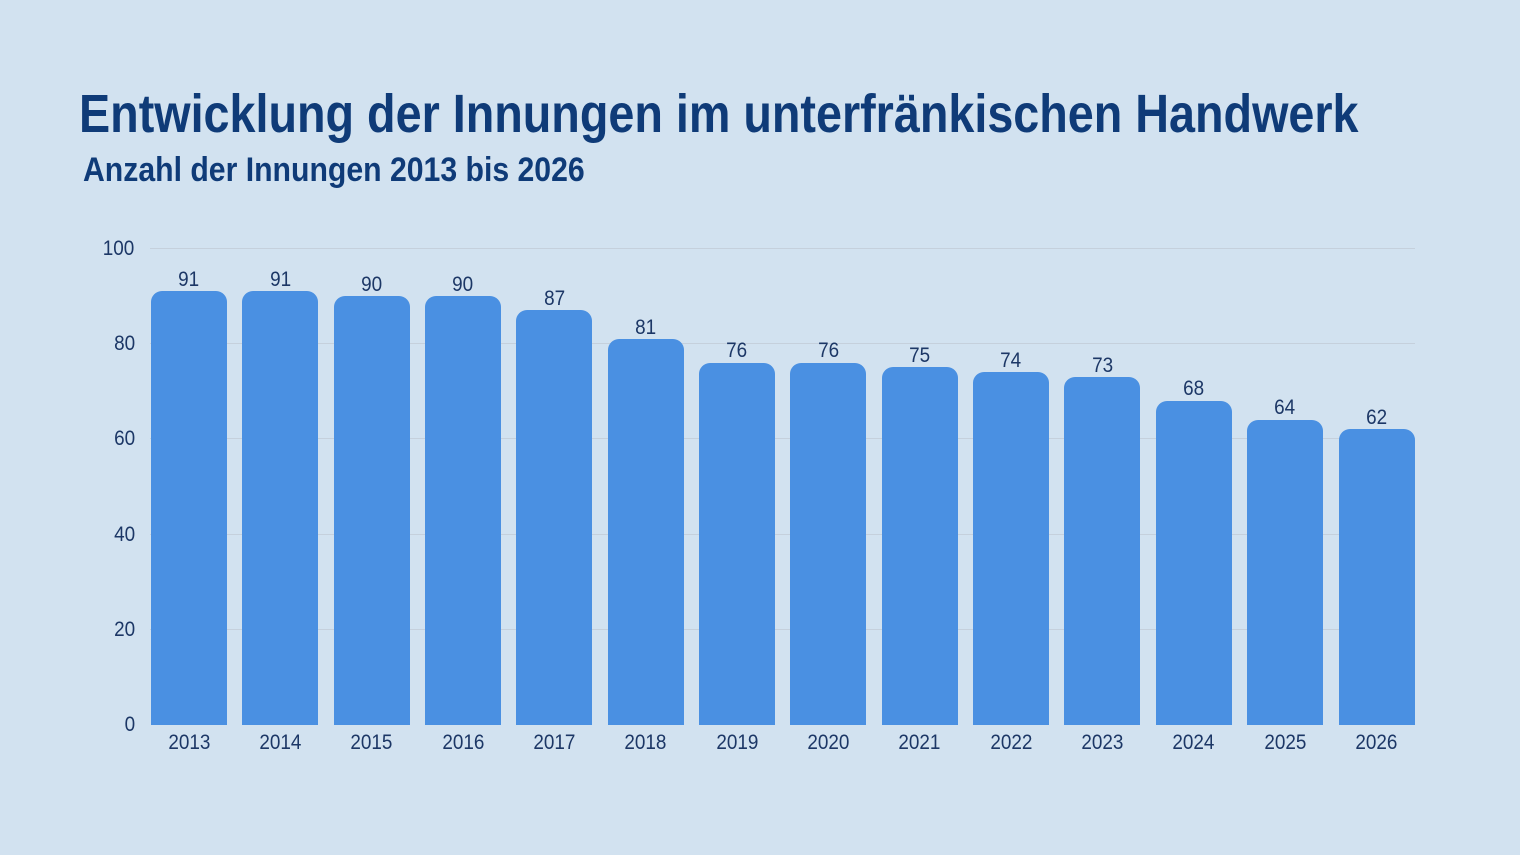 The image size is (1520, 855). What do you see at coordinates (1376, 743) in the screenshot?
I see `x-axis-tick-2026: 2026` at bounding box center [1376, 743].